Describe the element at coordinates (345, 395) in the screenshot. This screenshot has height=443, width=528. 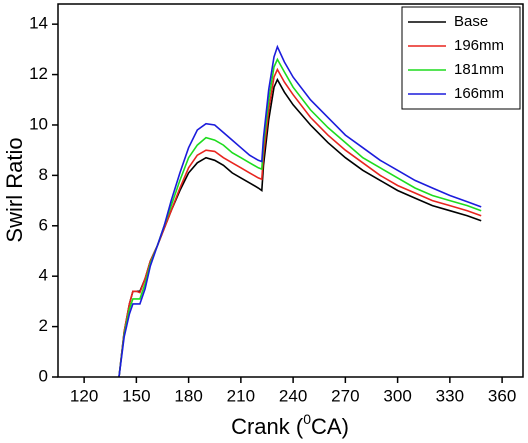
I see `x-tick-label: 270` at that location.